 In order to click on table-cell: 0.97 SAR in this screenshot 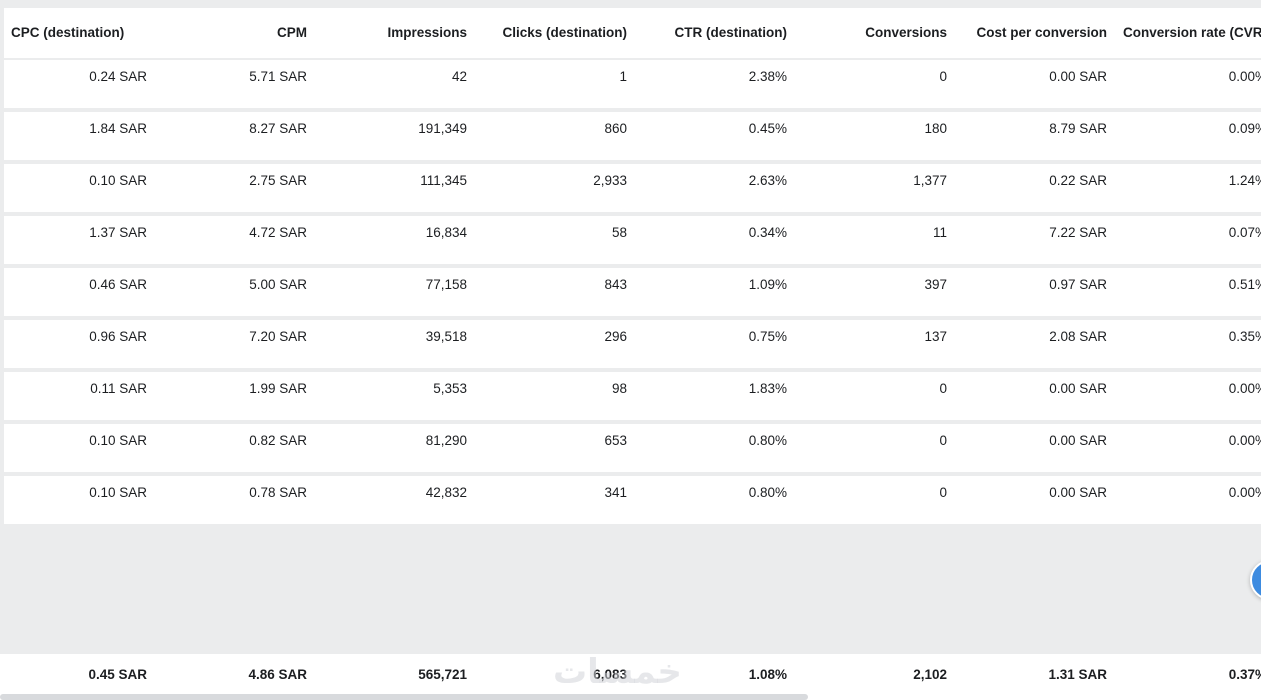, I will do `click(1078, 284)`.